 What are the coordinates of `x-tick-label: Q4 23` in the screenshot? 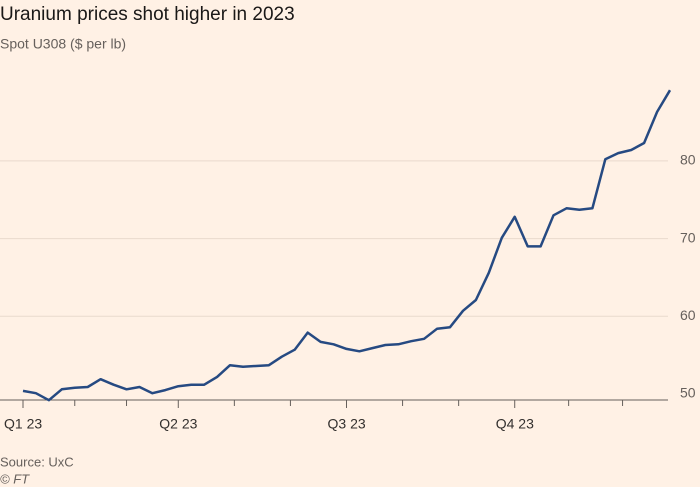 It's located at (515, 424).